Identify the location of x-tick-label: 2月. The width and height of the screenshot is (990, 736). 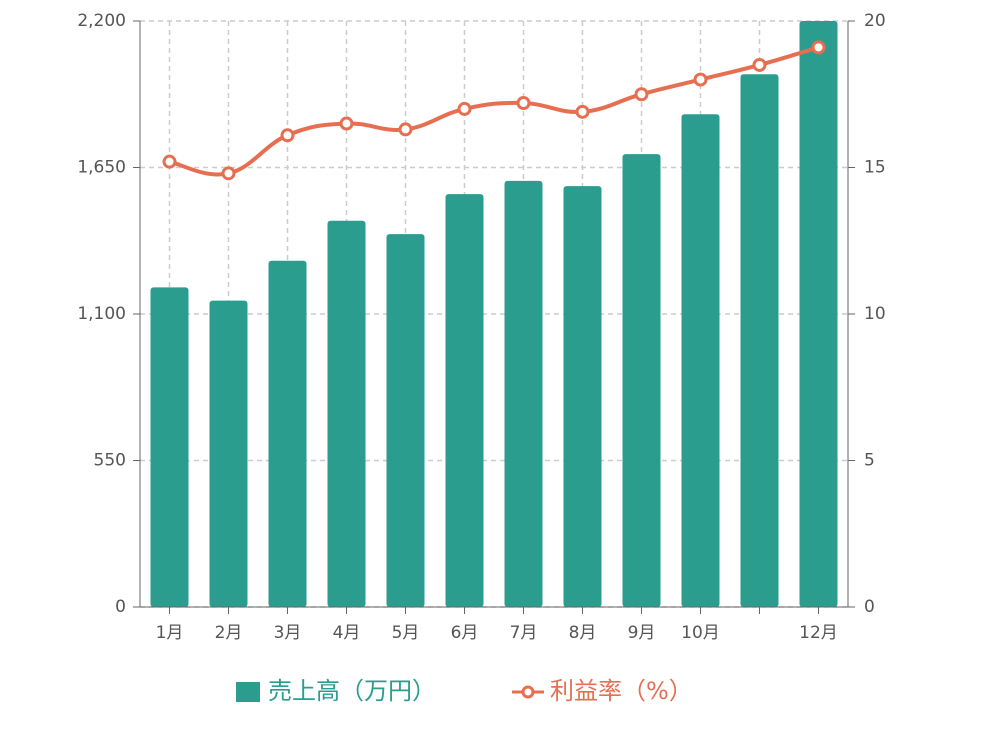
(229, 633).